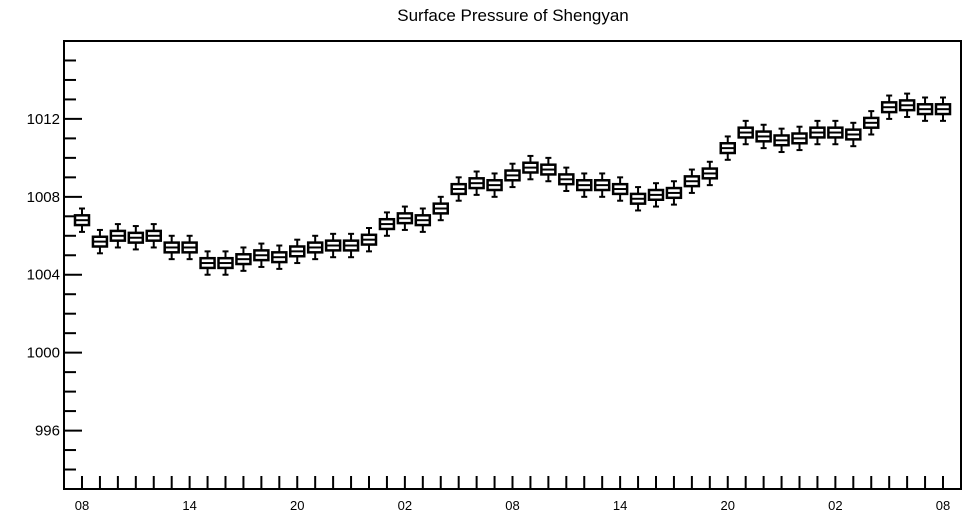 The height and width of the screenshot is (520, 969). I want to click on y-tick-label: 1008, so click(43, 197).